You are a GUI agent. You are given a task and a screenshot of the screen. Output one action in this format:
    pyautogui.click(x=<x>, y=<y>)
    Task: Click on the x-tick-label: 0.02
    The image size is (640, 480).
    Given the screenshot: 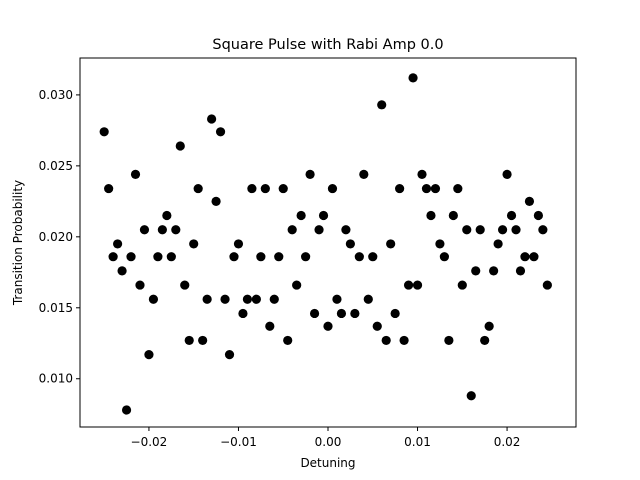 What is the action you would take?
    pyautogui.click(x=507, y=442)
    